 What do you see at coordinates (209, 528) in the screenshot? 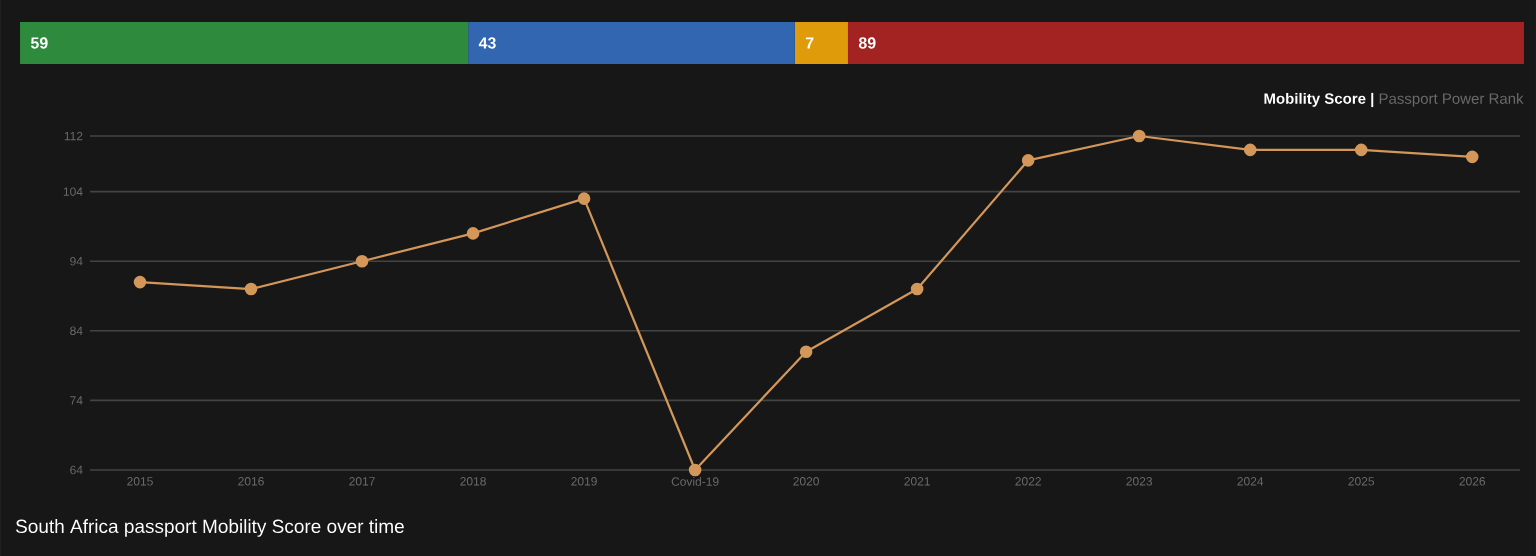
I see `text: South Africa passport Mobility Score over time` at bounding box center [209, 528].